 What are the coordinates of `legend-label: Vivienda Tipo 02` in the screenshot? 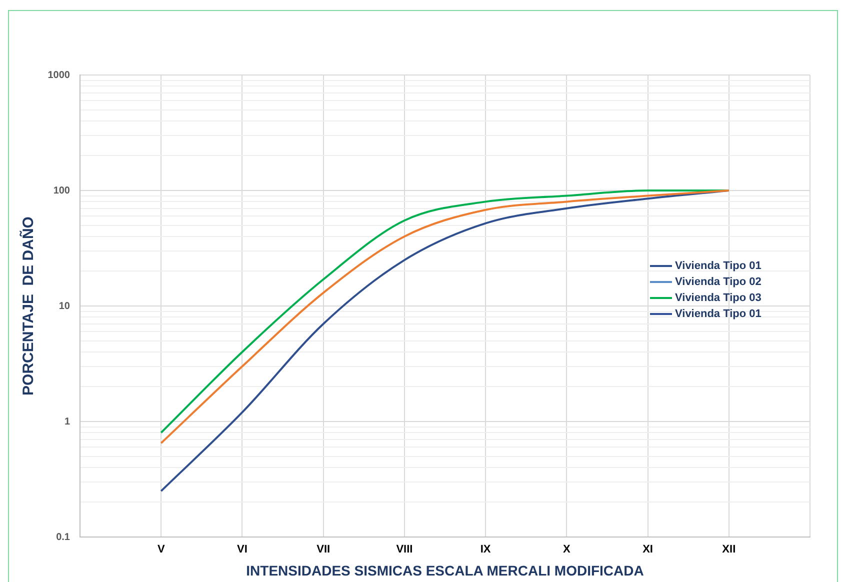 It's located at (718, 282).